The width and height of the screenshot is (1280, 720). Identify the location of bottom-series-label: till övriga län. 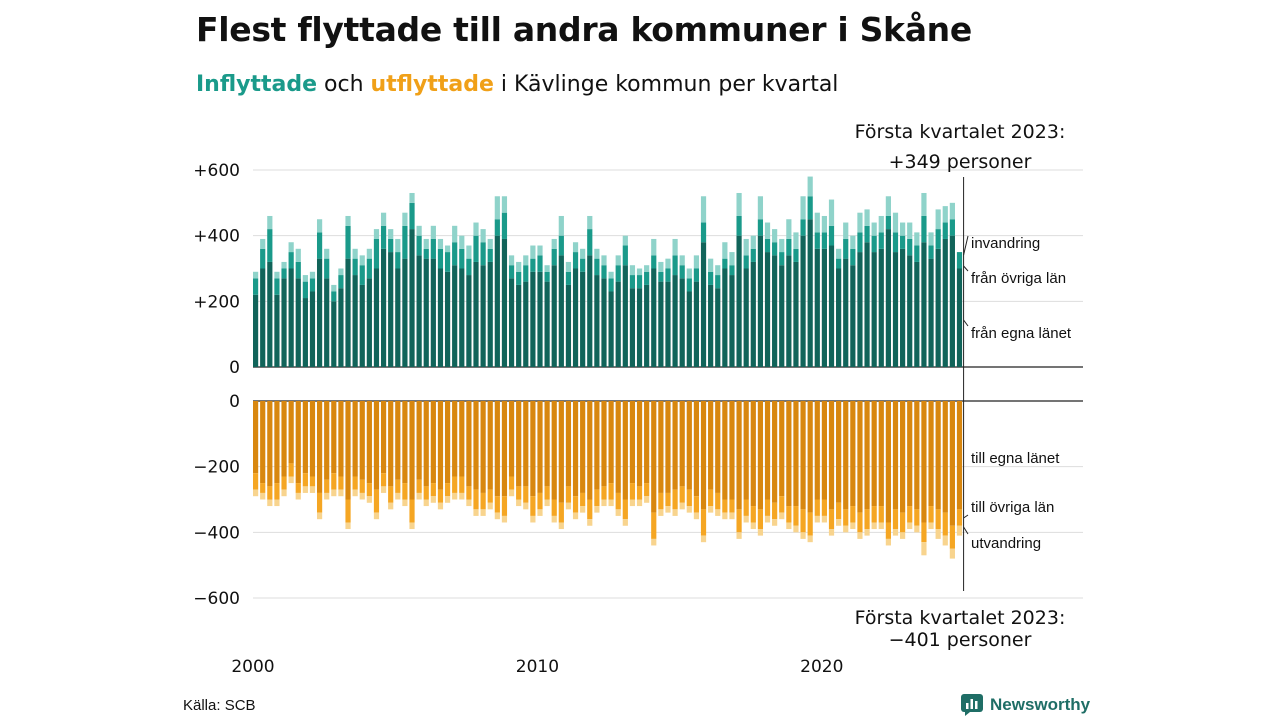
(1012, 507).